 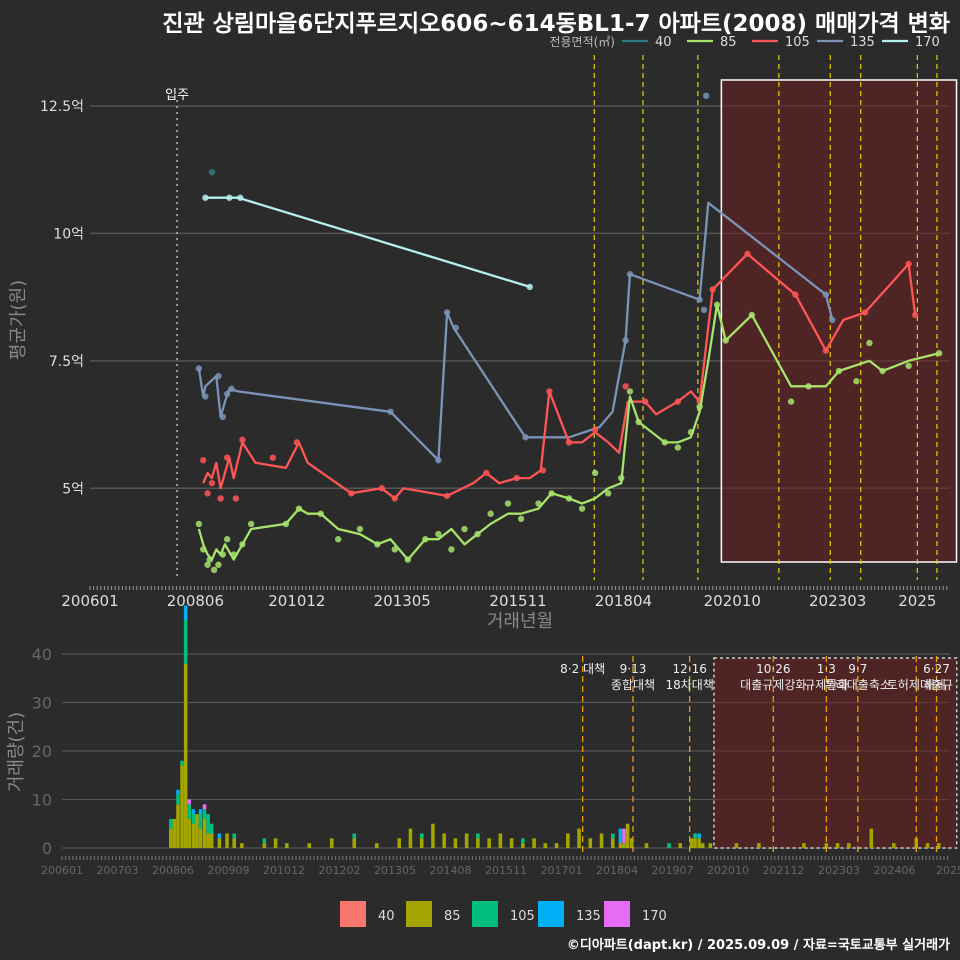 What do you see at coordinates (562, 870) in the screenshot?
I see `bar-x-tick-label: 201701` at bounding box center [562, 870].